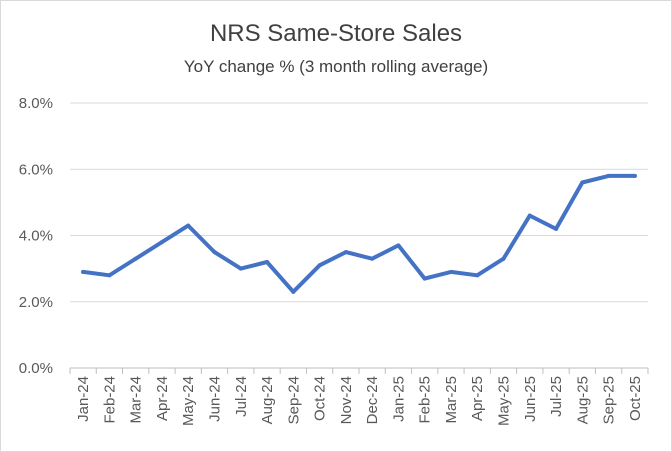 The image size is (672, 452). Describe the element at coordinates (267, 400) in the screenshot. I see `x-tick-label: Aug-24` at that location.